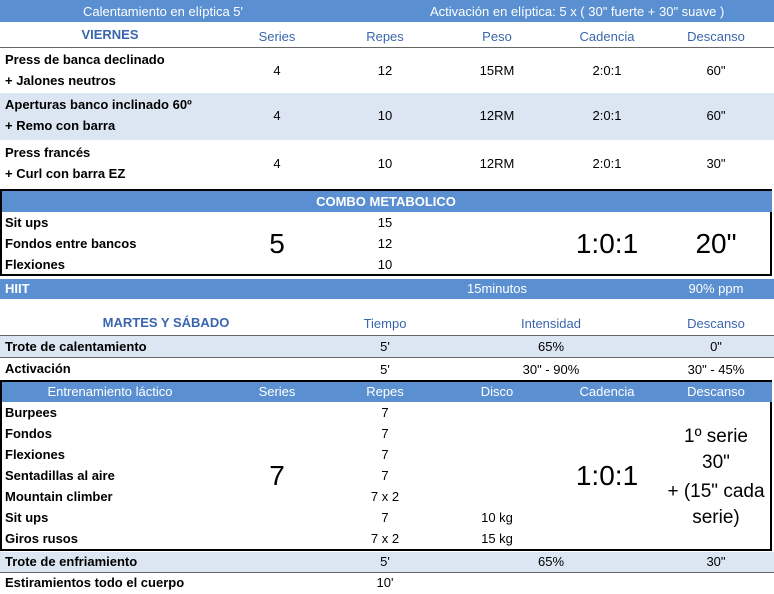  What do you see at coordinates (59, 496) in the screenshot?
I see `exercise-name: Mountain climber` at bounding box center [59, 496].